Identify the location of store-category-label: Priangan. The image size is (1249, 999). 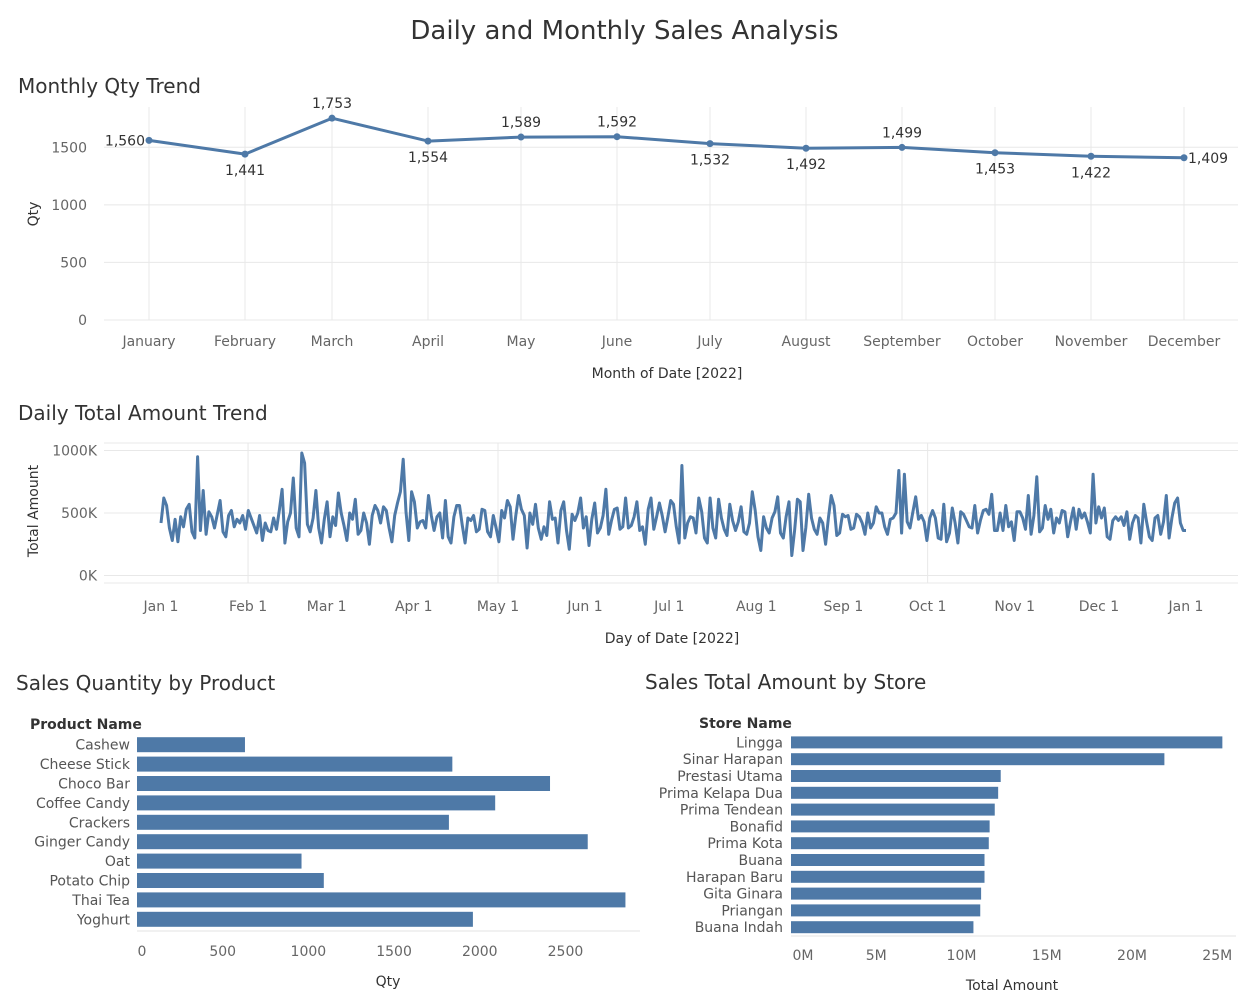
(752, 911).